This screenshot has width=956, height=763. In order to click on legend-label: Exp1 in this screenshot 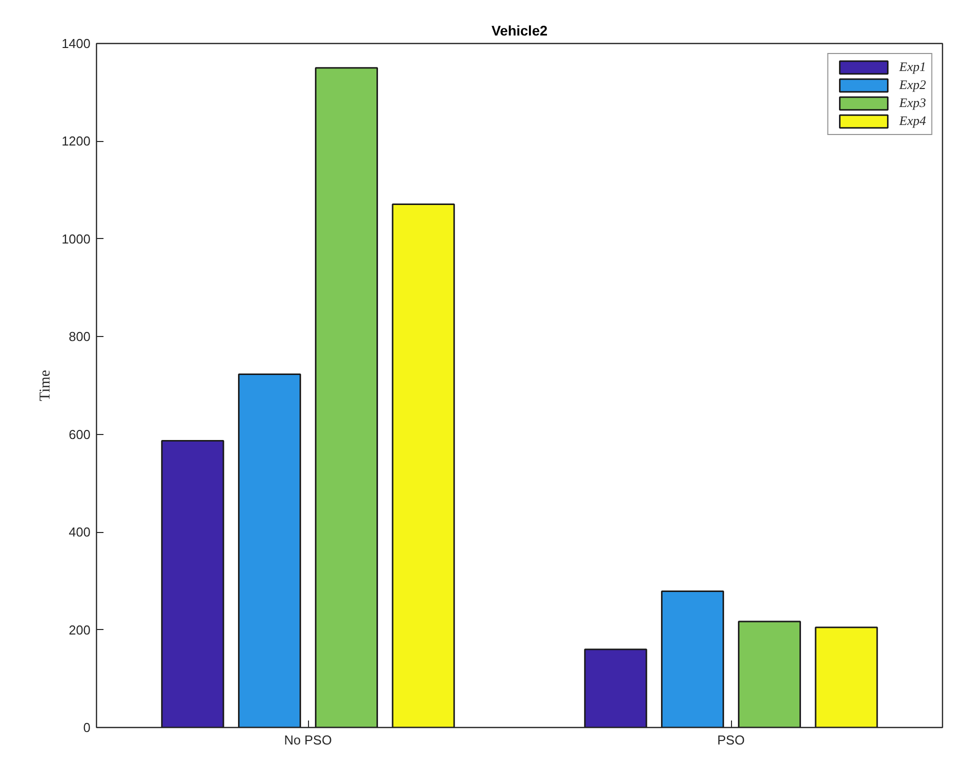, I will do `click(912, 67)`.